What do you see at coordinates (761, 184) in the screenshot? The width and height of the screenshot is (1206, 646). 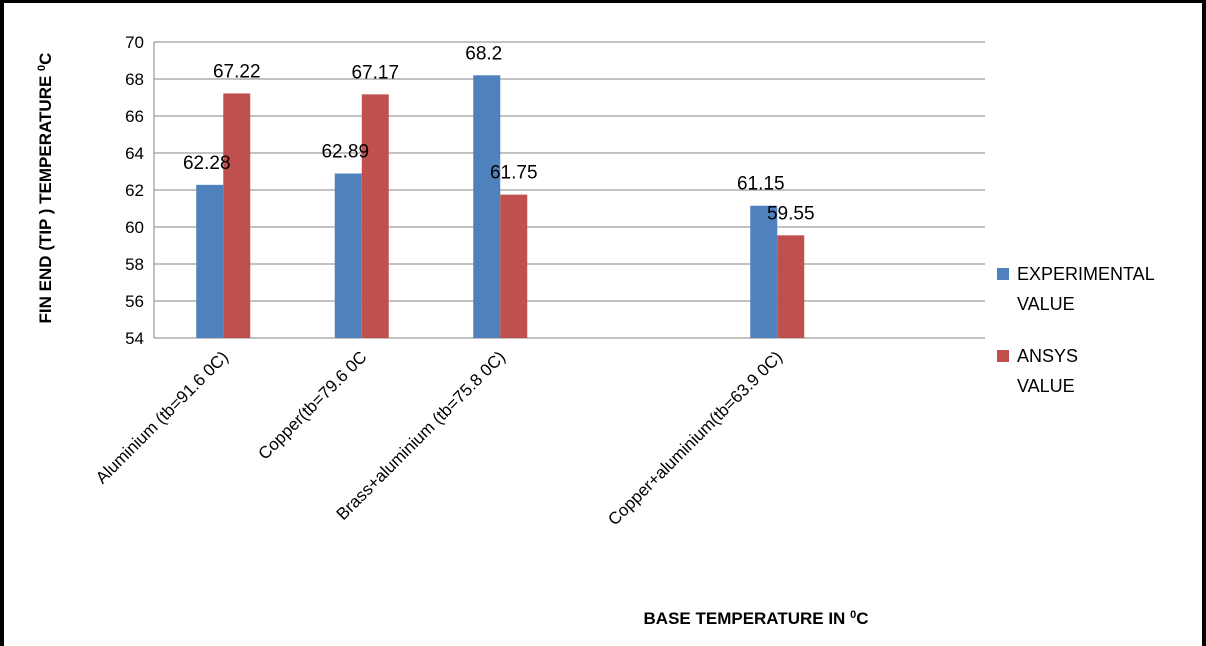 I see `data-label: 61.15` at bounding box center [761, 184].